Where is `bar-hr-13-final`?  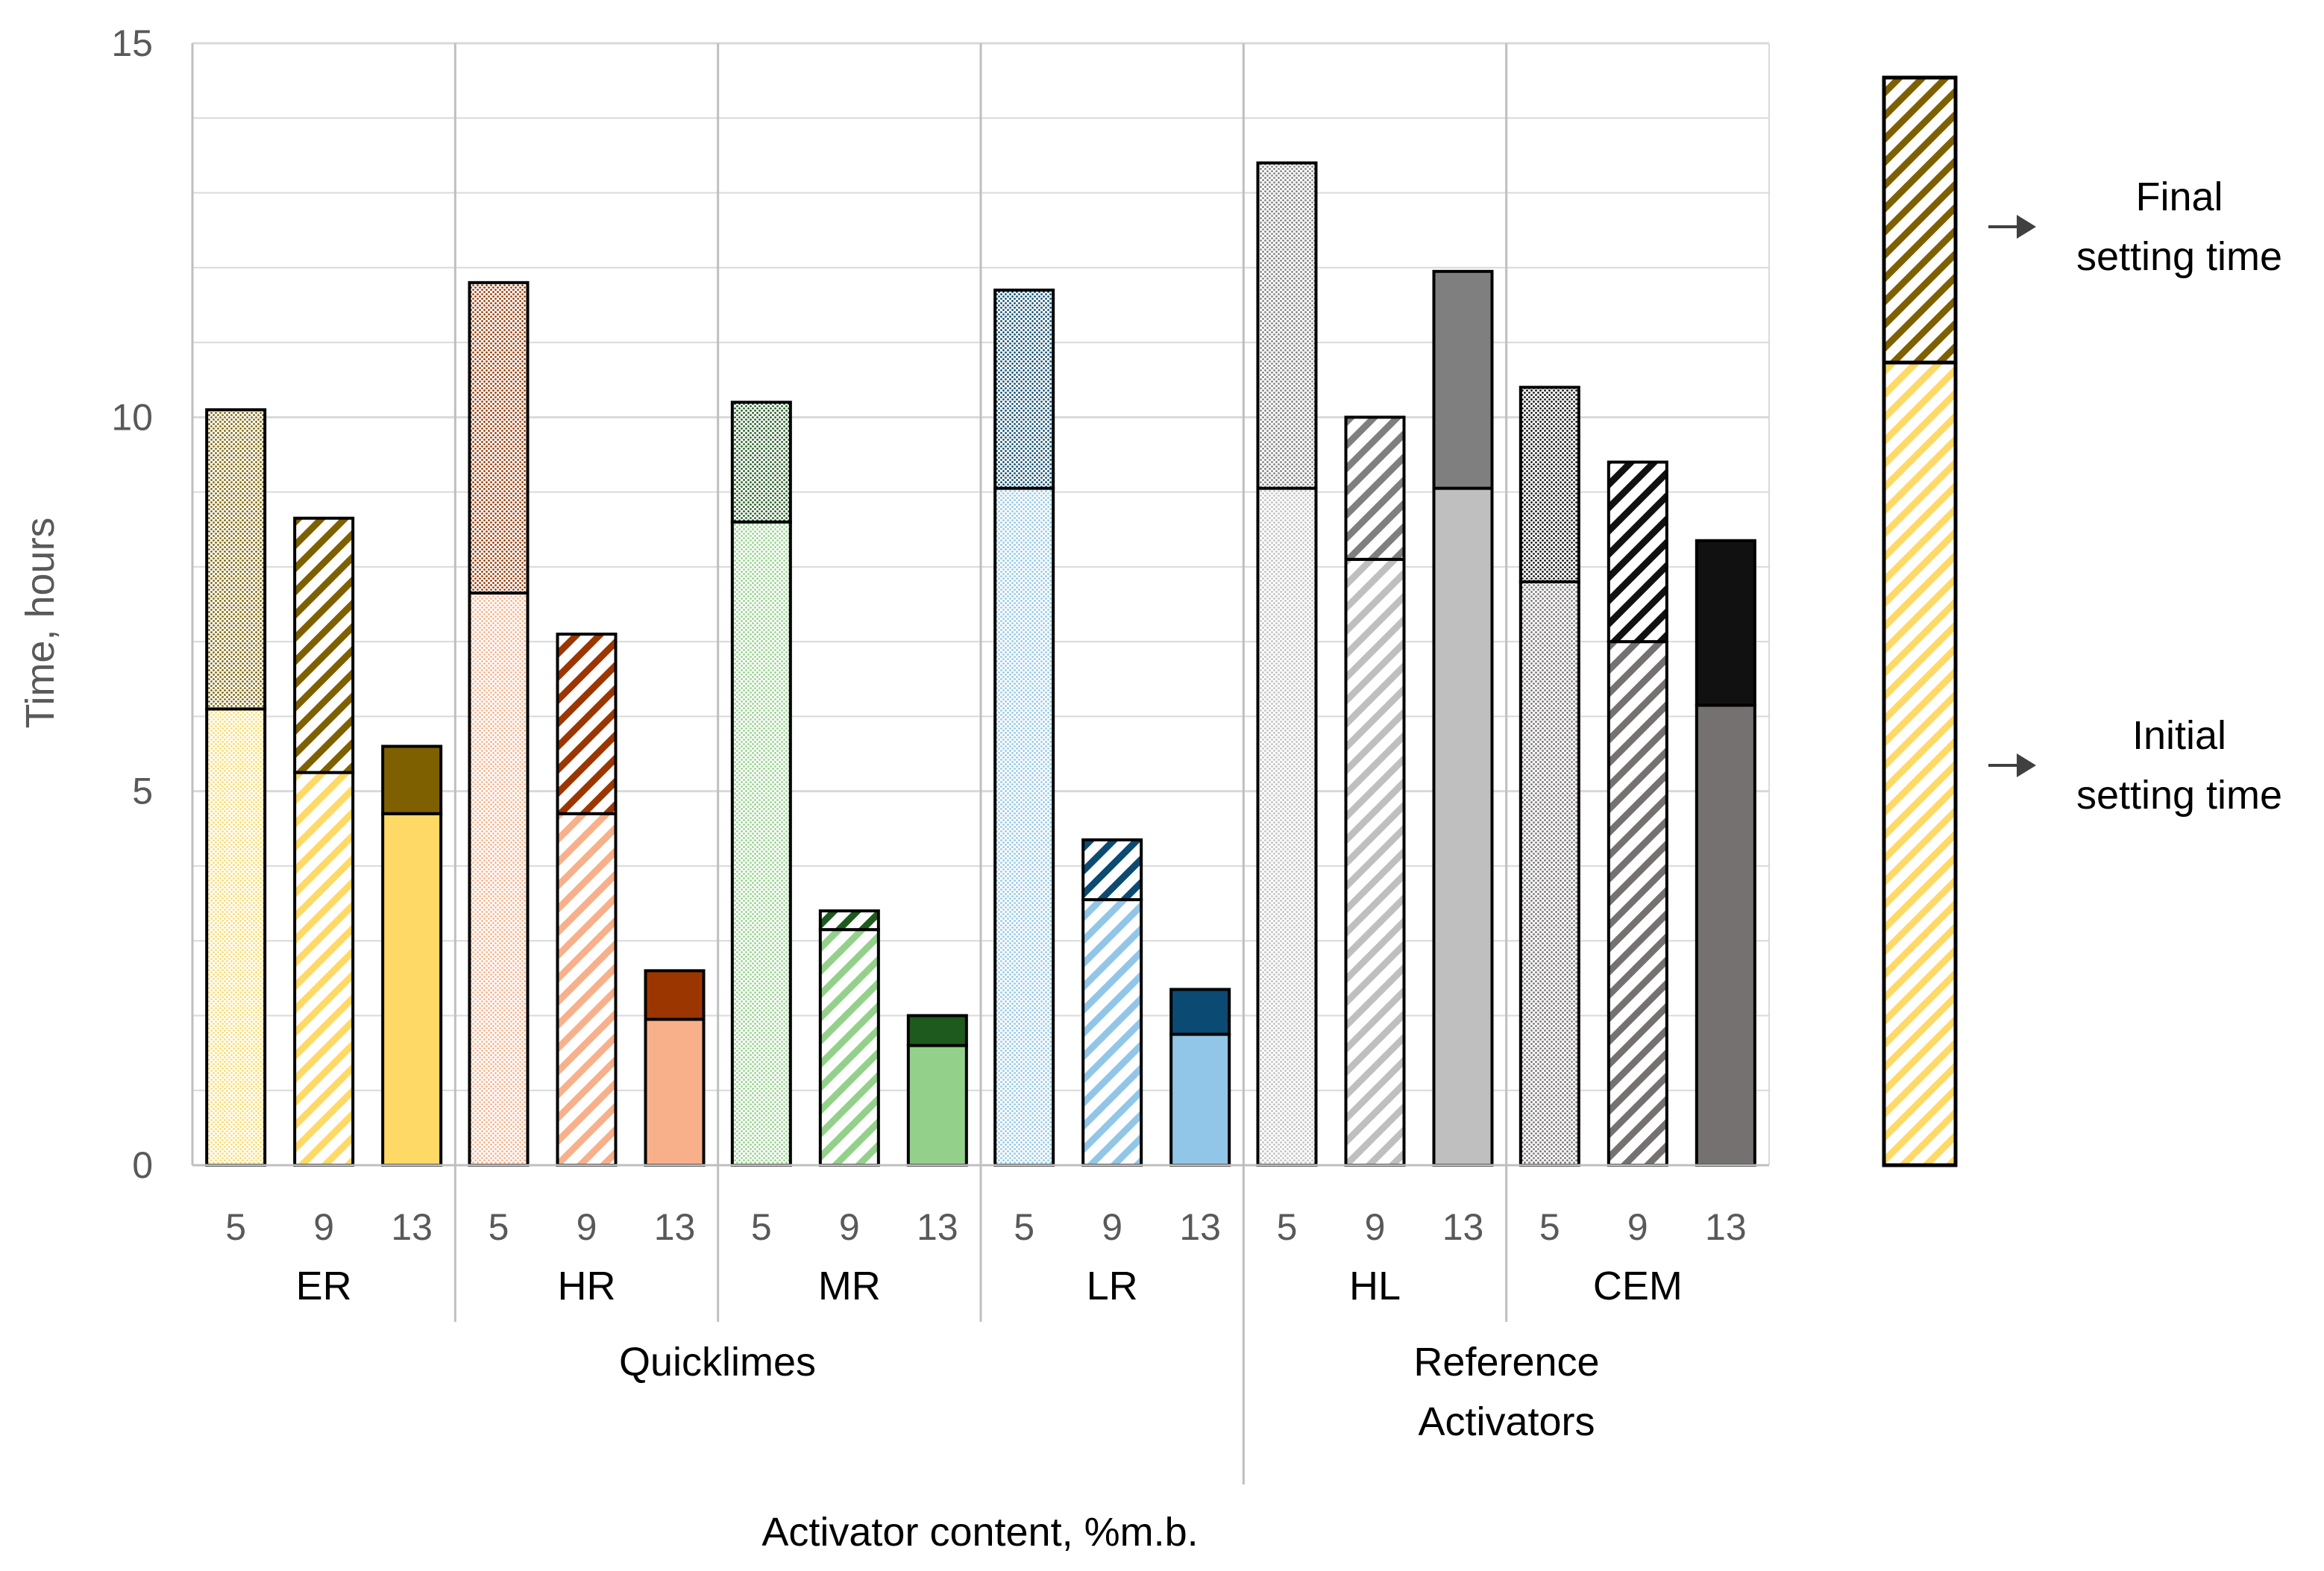 bar-hr-13-final is located at coordinates (675, 995).